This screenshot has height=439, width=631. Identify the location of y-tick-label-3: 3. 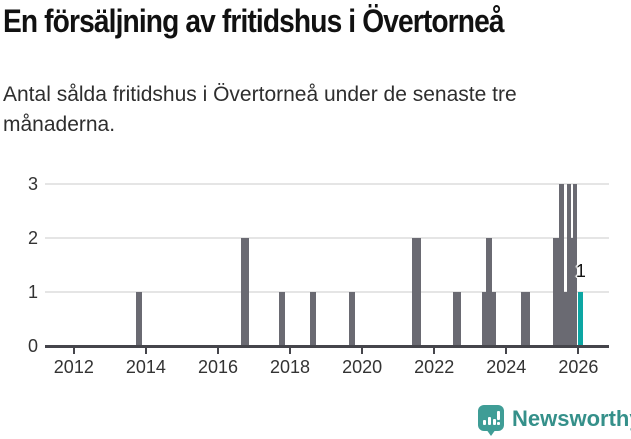
(32, 184).